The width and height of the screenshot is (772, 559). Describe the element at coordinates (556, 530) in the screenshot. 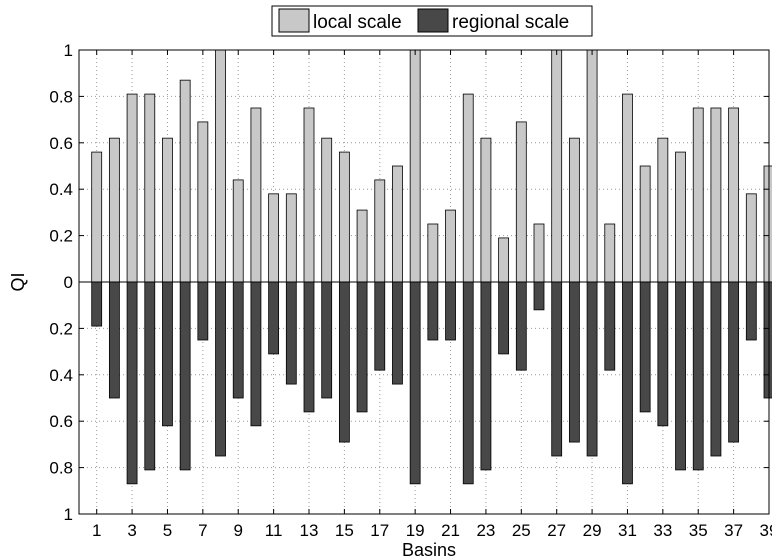

I see `x-tick-label: 27` at that location.